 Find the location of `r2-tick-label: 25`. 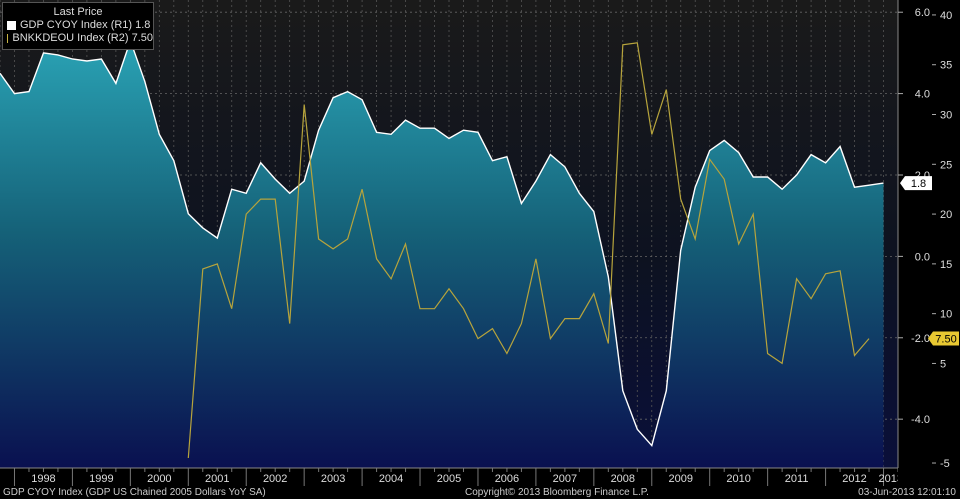

r2-tick-label: 25 is located at coordinates (946, 165).